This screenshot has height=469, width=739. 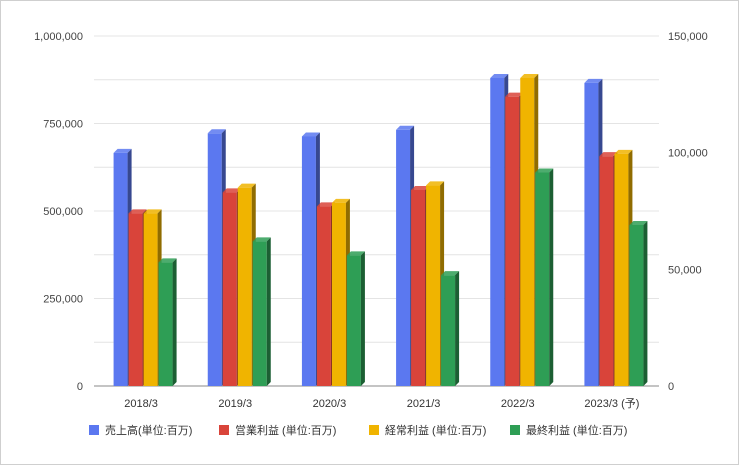 I want to click on y-right-tick-label: 50,000, so click(x=685, y=270).